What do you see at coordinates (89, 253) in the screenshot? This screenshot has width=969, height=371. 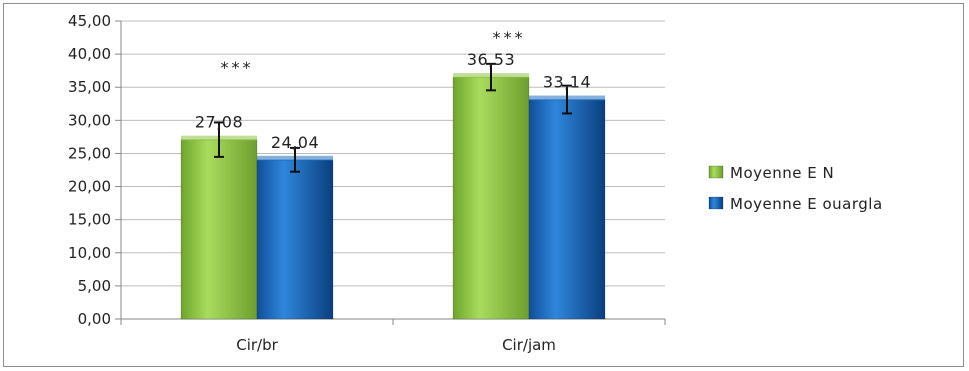 I see `y-tick-label: 10,00` at bounding box center [89, 253].